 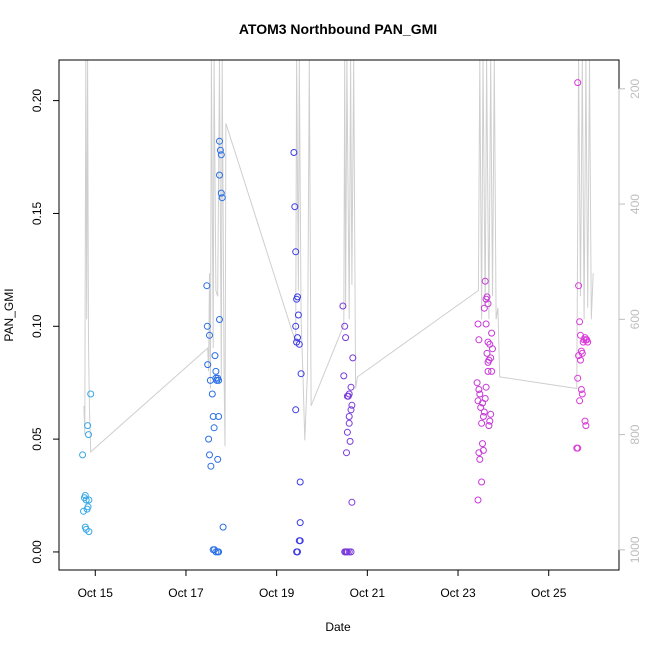 I want to click on y-tick-label: 0.15, so click(x=37, y=213).